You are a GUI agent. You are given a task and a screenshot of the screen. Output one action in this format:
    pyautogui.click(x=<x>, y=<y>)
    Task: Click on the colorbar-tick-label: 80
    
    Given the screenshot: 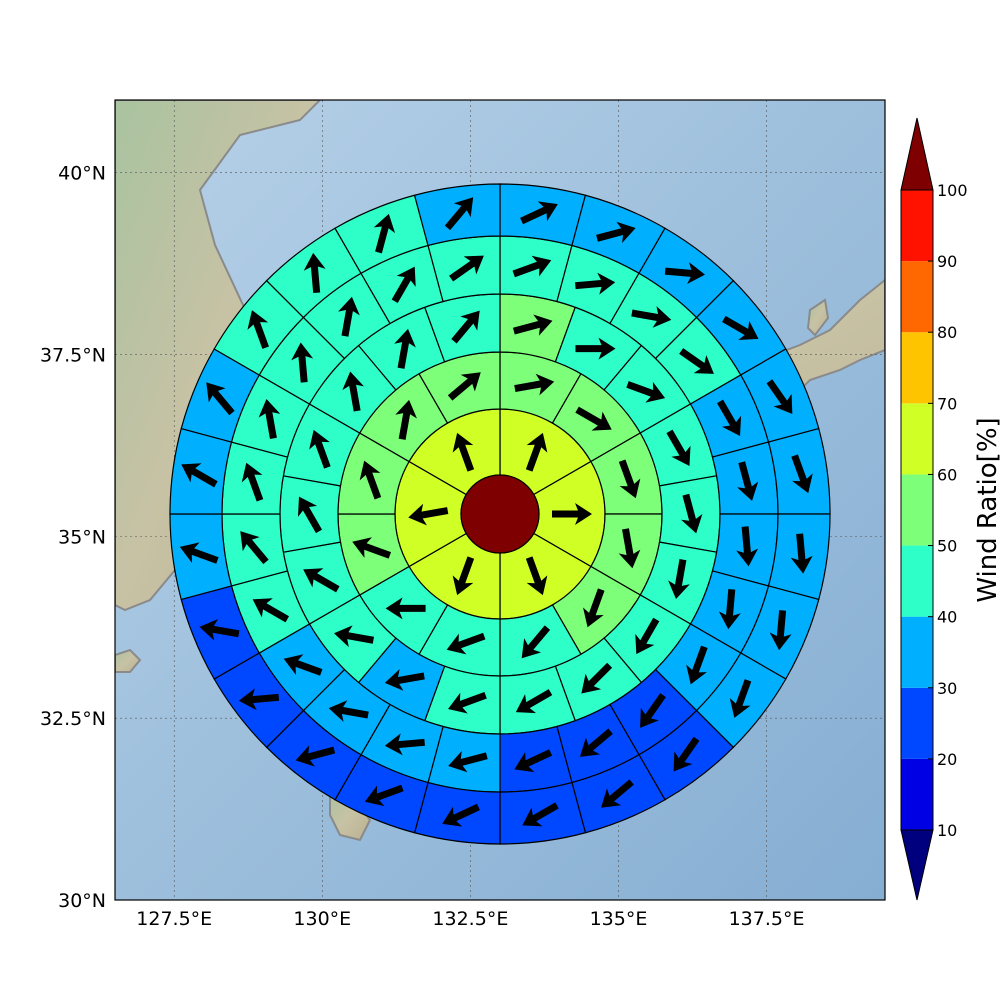 What is the action you would take?
    pyautogui.click(x=947, y=332)
    